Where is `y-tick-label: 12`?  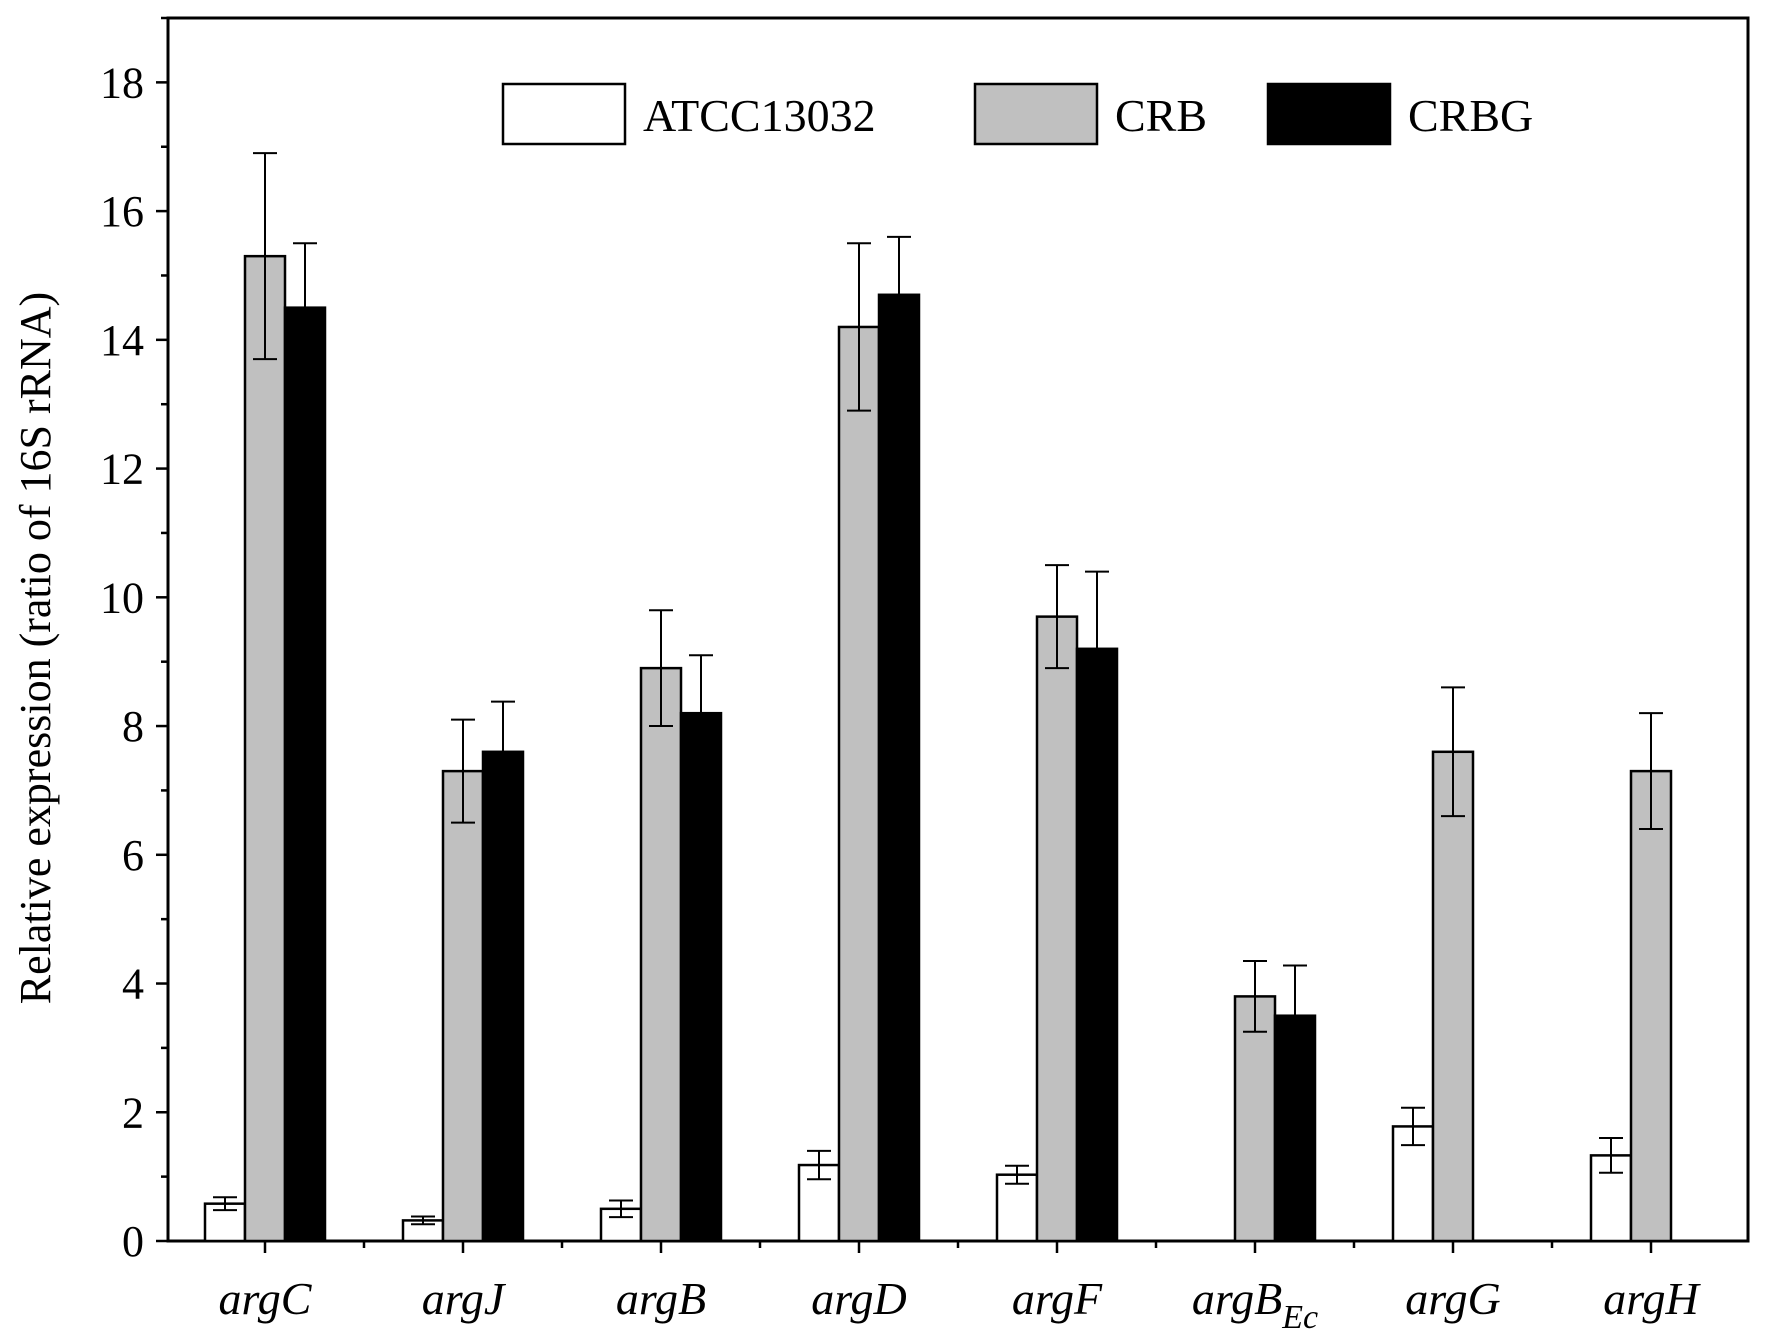
y-tick-label: 12 is located at coordinates (122, 469).